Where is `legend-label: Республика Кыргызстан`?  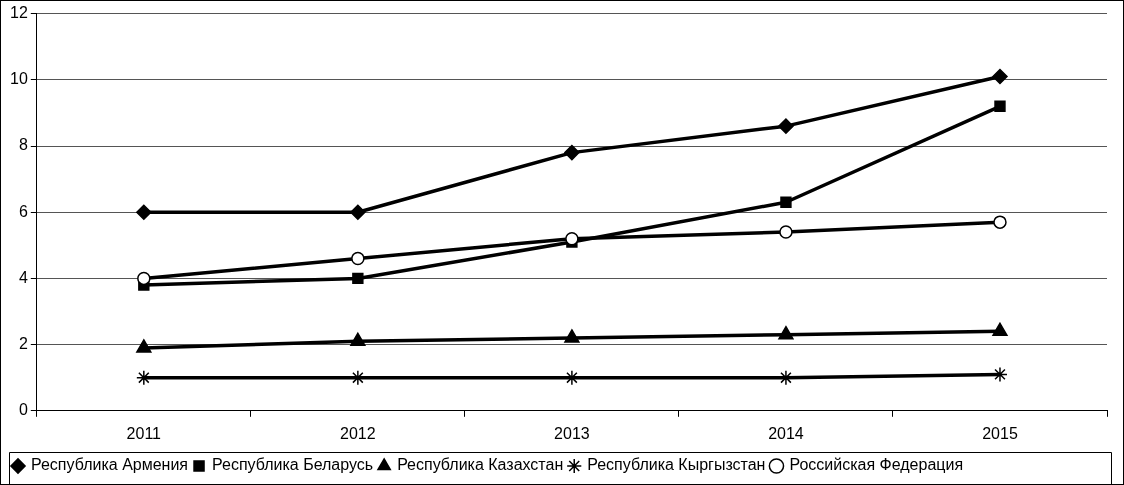 legend-label: Республика Кыргызстан is located at coordinates (676, 465).